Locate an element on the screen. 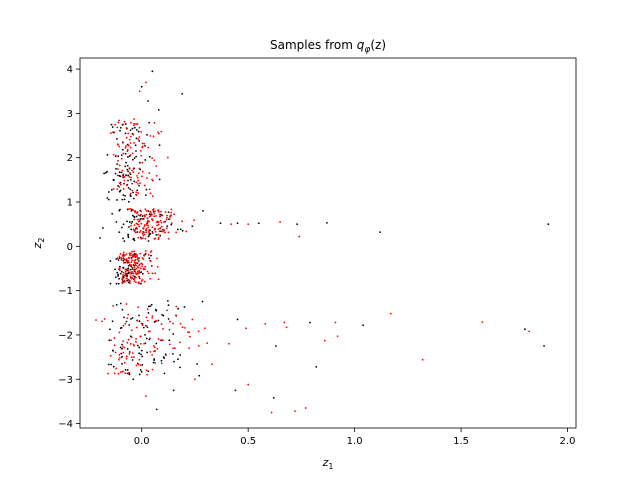 This screenshot has width=640, height=480. y-tick-label: 1 is located at coordinates (70, 203).